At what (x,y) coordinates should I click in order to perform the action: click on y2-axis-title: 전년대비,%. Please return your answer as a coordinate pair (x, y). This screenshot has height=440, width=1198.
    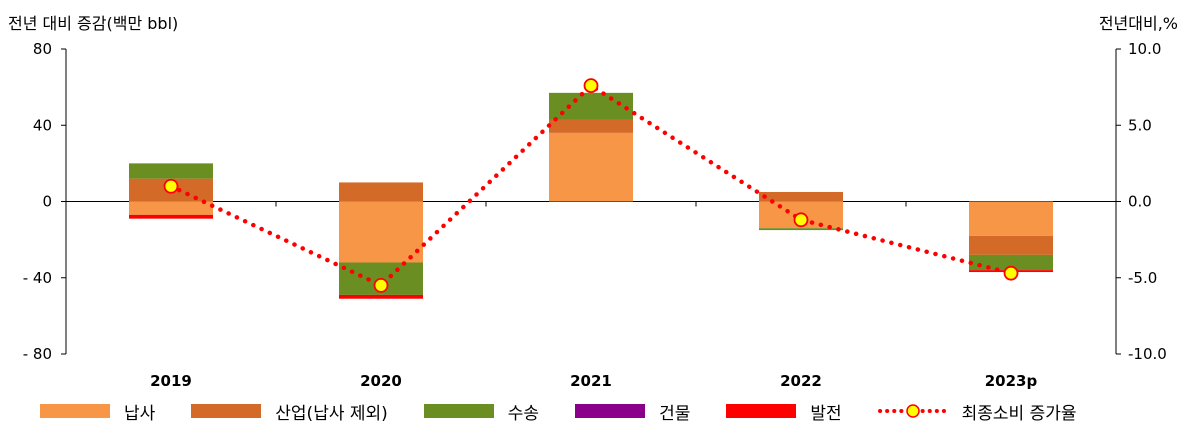
    Looking at the image, I should click on (1138, 23).